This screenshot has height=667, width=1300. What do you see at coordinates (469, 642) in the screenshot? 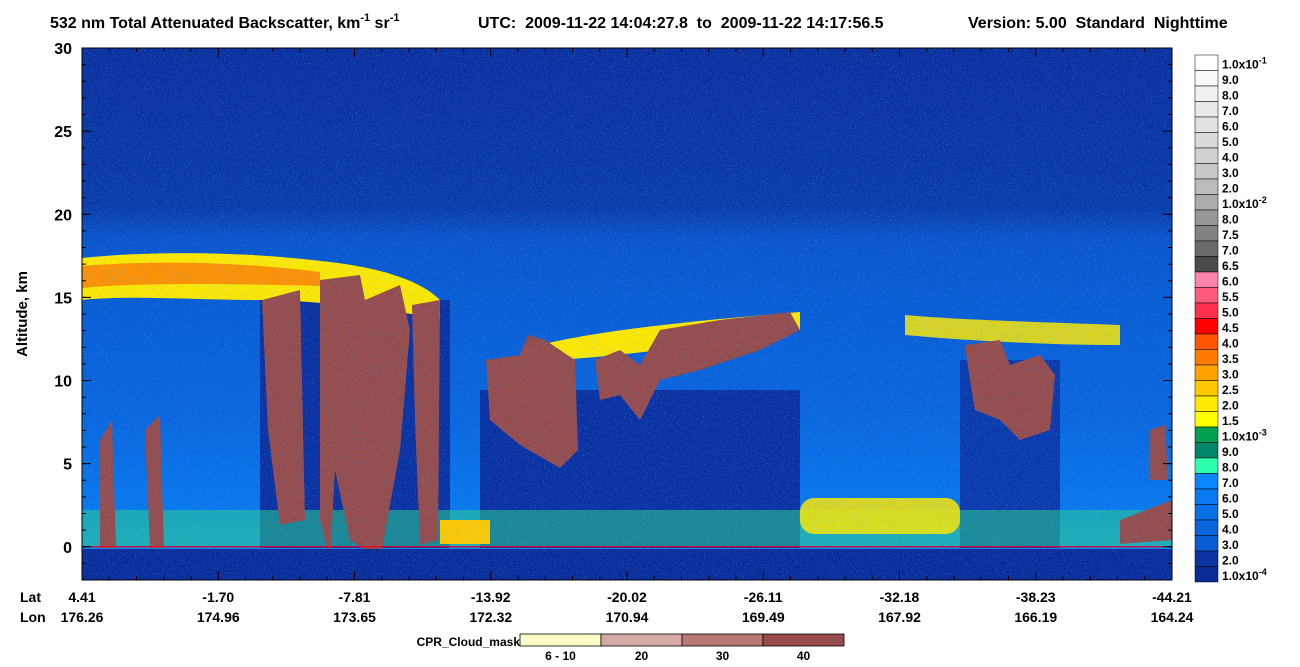
I see `cpr-legend-title: CPR_Cloud_mask` at bounding box center [469, 642].